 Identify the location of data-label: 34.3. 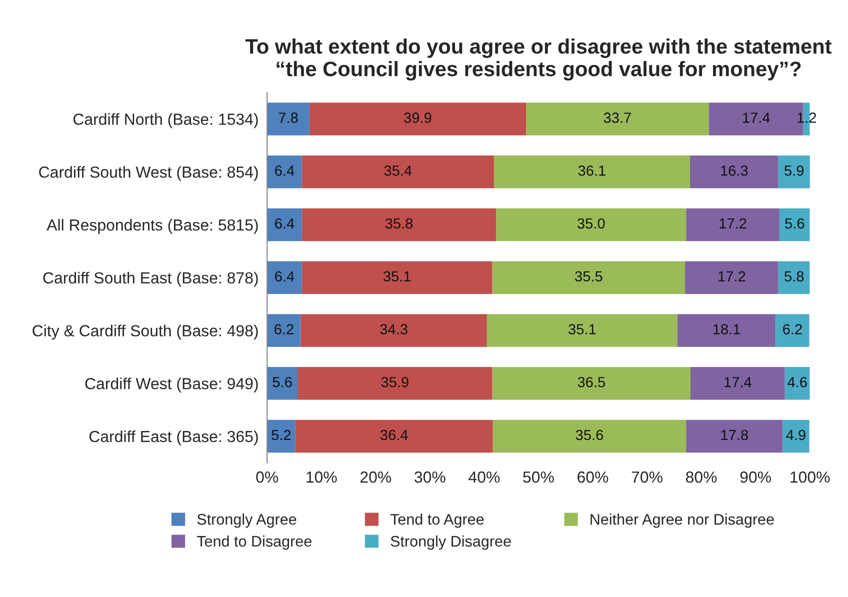
(394, 329).